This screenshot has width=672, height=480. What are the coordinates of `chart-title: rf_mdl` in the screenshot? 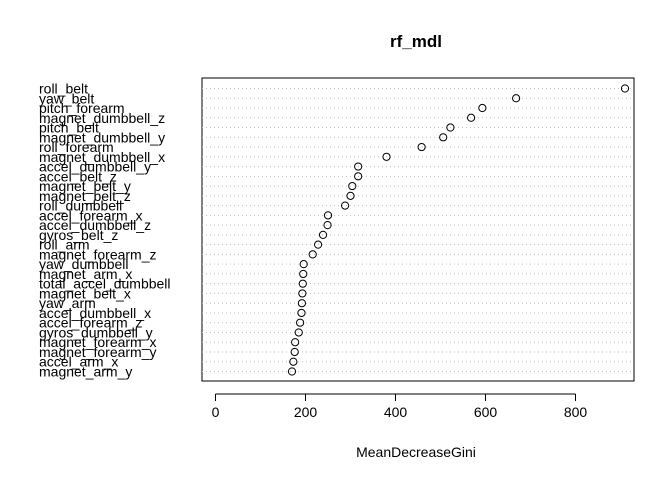 It's located at (416, 41).